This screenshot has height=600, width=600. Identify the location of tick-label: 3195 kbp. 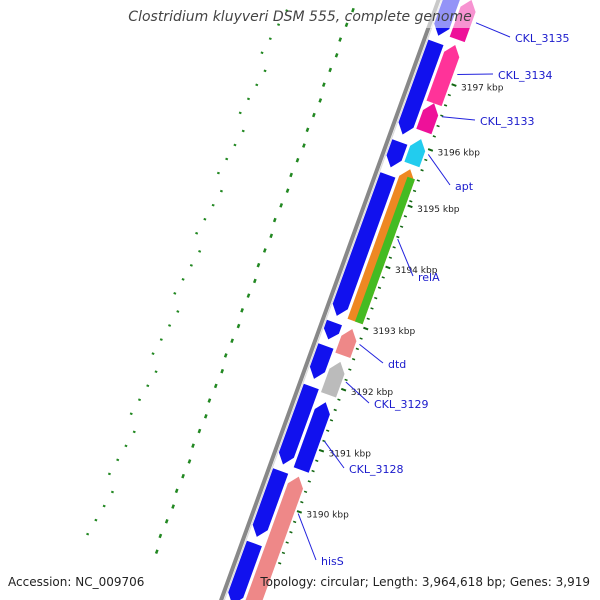
(438, 210).